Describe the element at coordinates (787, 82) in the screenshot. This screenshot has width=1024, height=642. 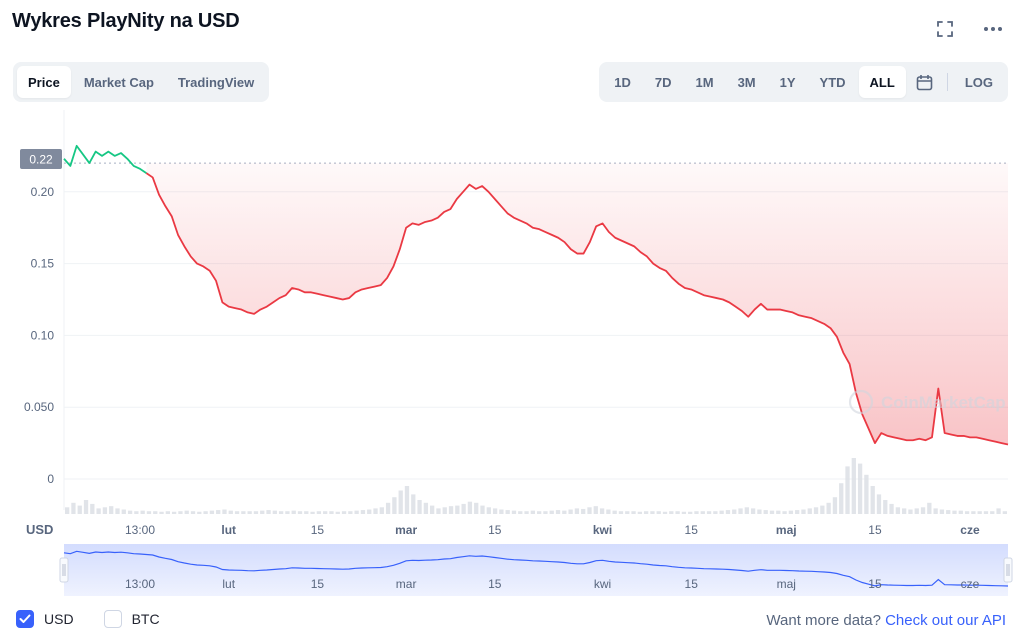
I see `range-1y: 1Y` at that location.